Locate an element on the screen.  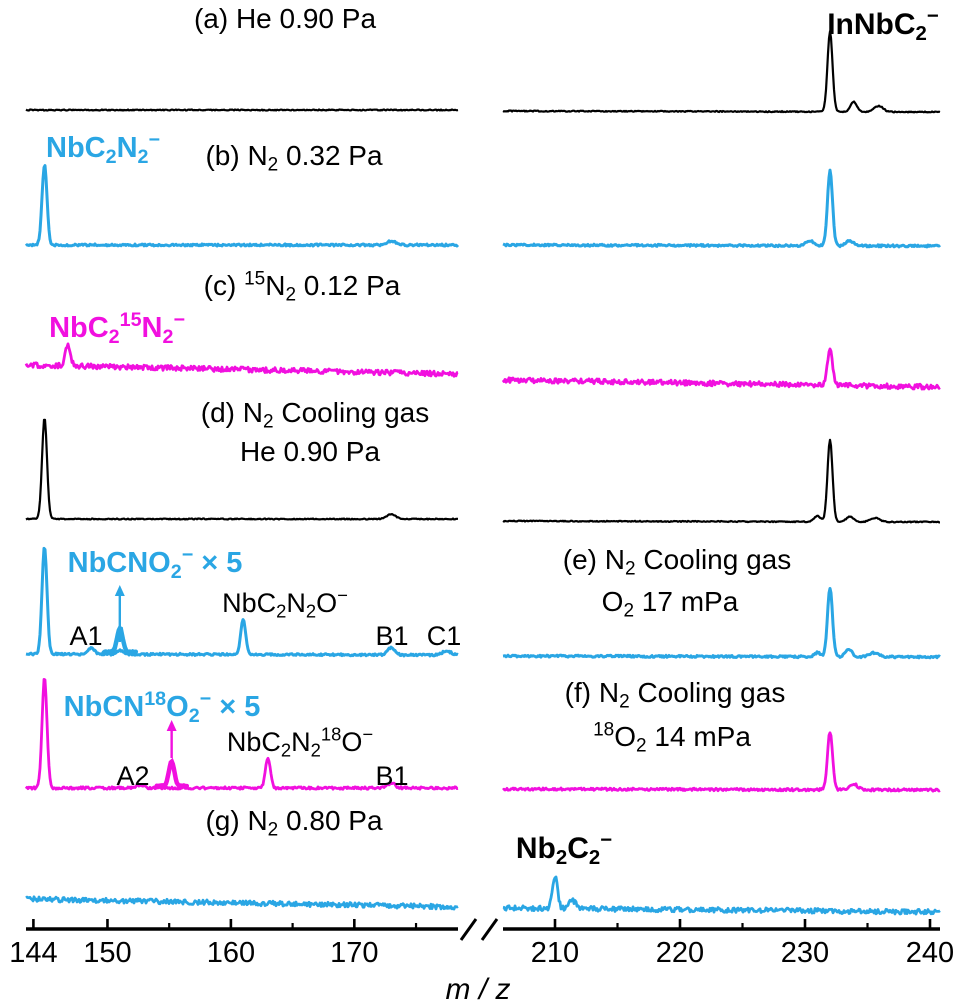
panel-caption-g: (g) N2 0.80 Pa is located at coordinates (294, 823).